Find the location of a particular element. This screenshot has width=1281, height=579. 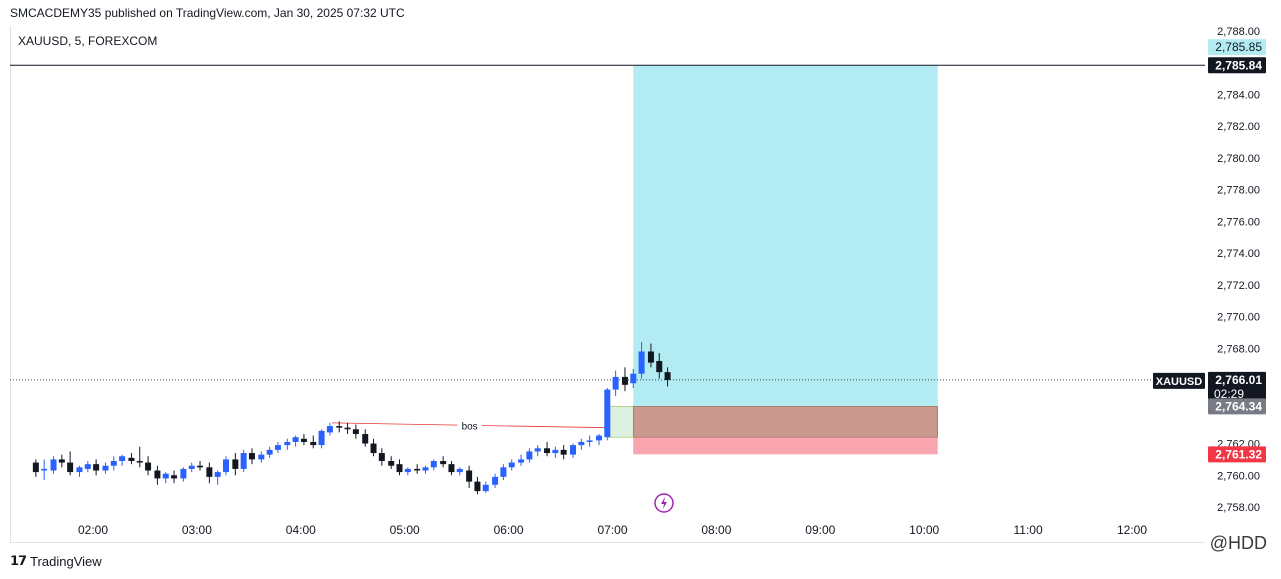

x-tick-label: 07:00 is located at coordinates (612, 530).